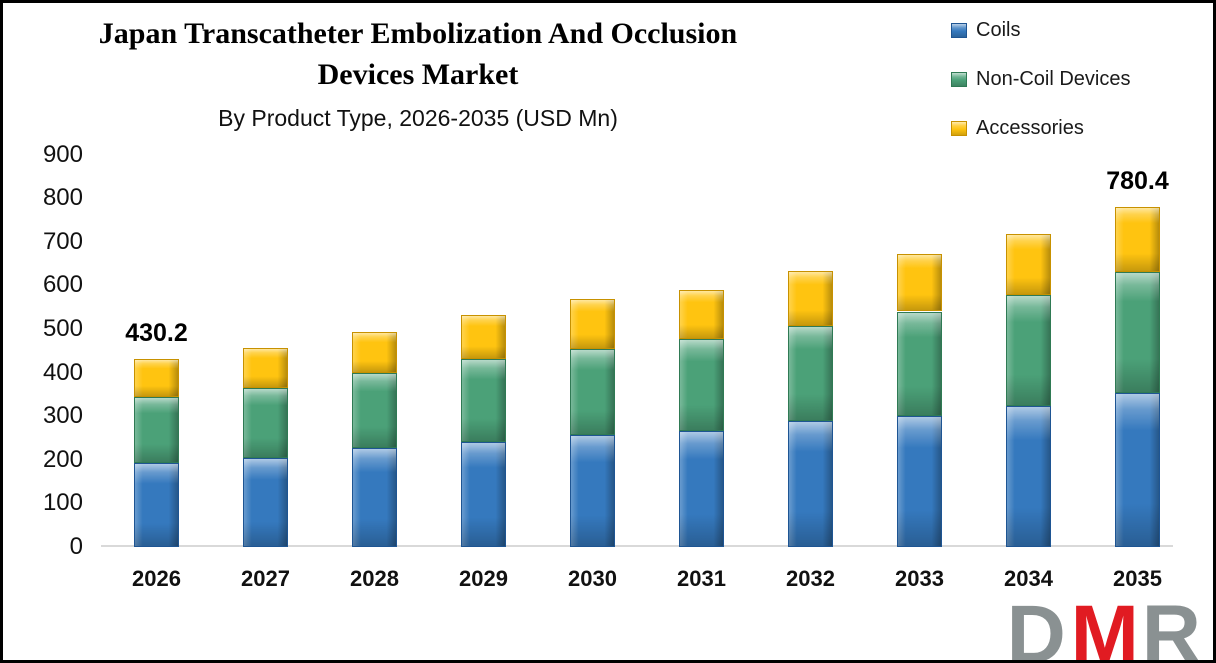 Image resolution: width=1216 pixels, height=663 pixels. Describe the element at coordinates (62, 372) in the screenshot. I see `y-axis-tick-label: 400` at that location.